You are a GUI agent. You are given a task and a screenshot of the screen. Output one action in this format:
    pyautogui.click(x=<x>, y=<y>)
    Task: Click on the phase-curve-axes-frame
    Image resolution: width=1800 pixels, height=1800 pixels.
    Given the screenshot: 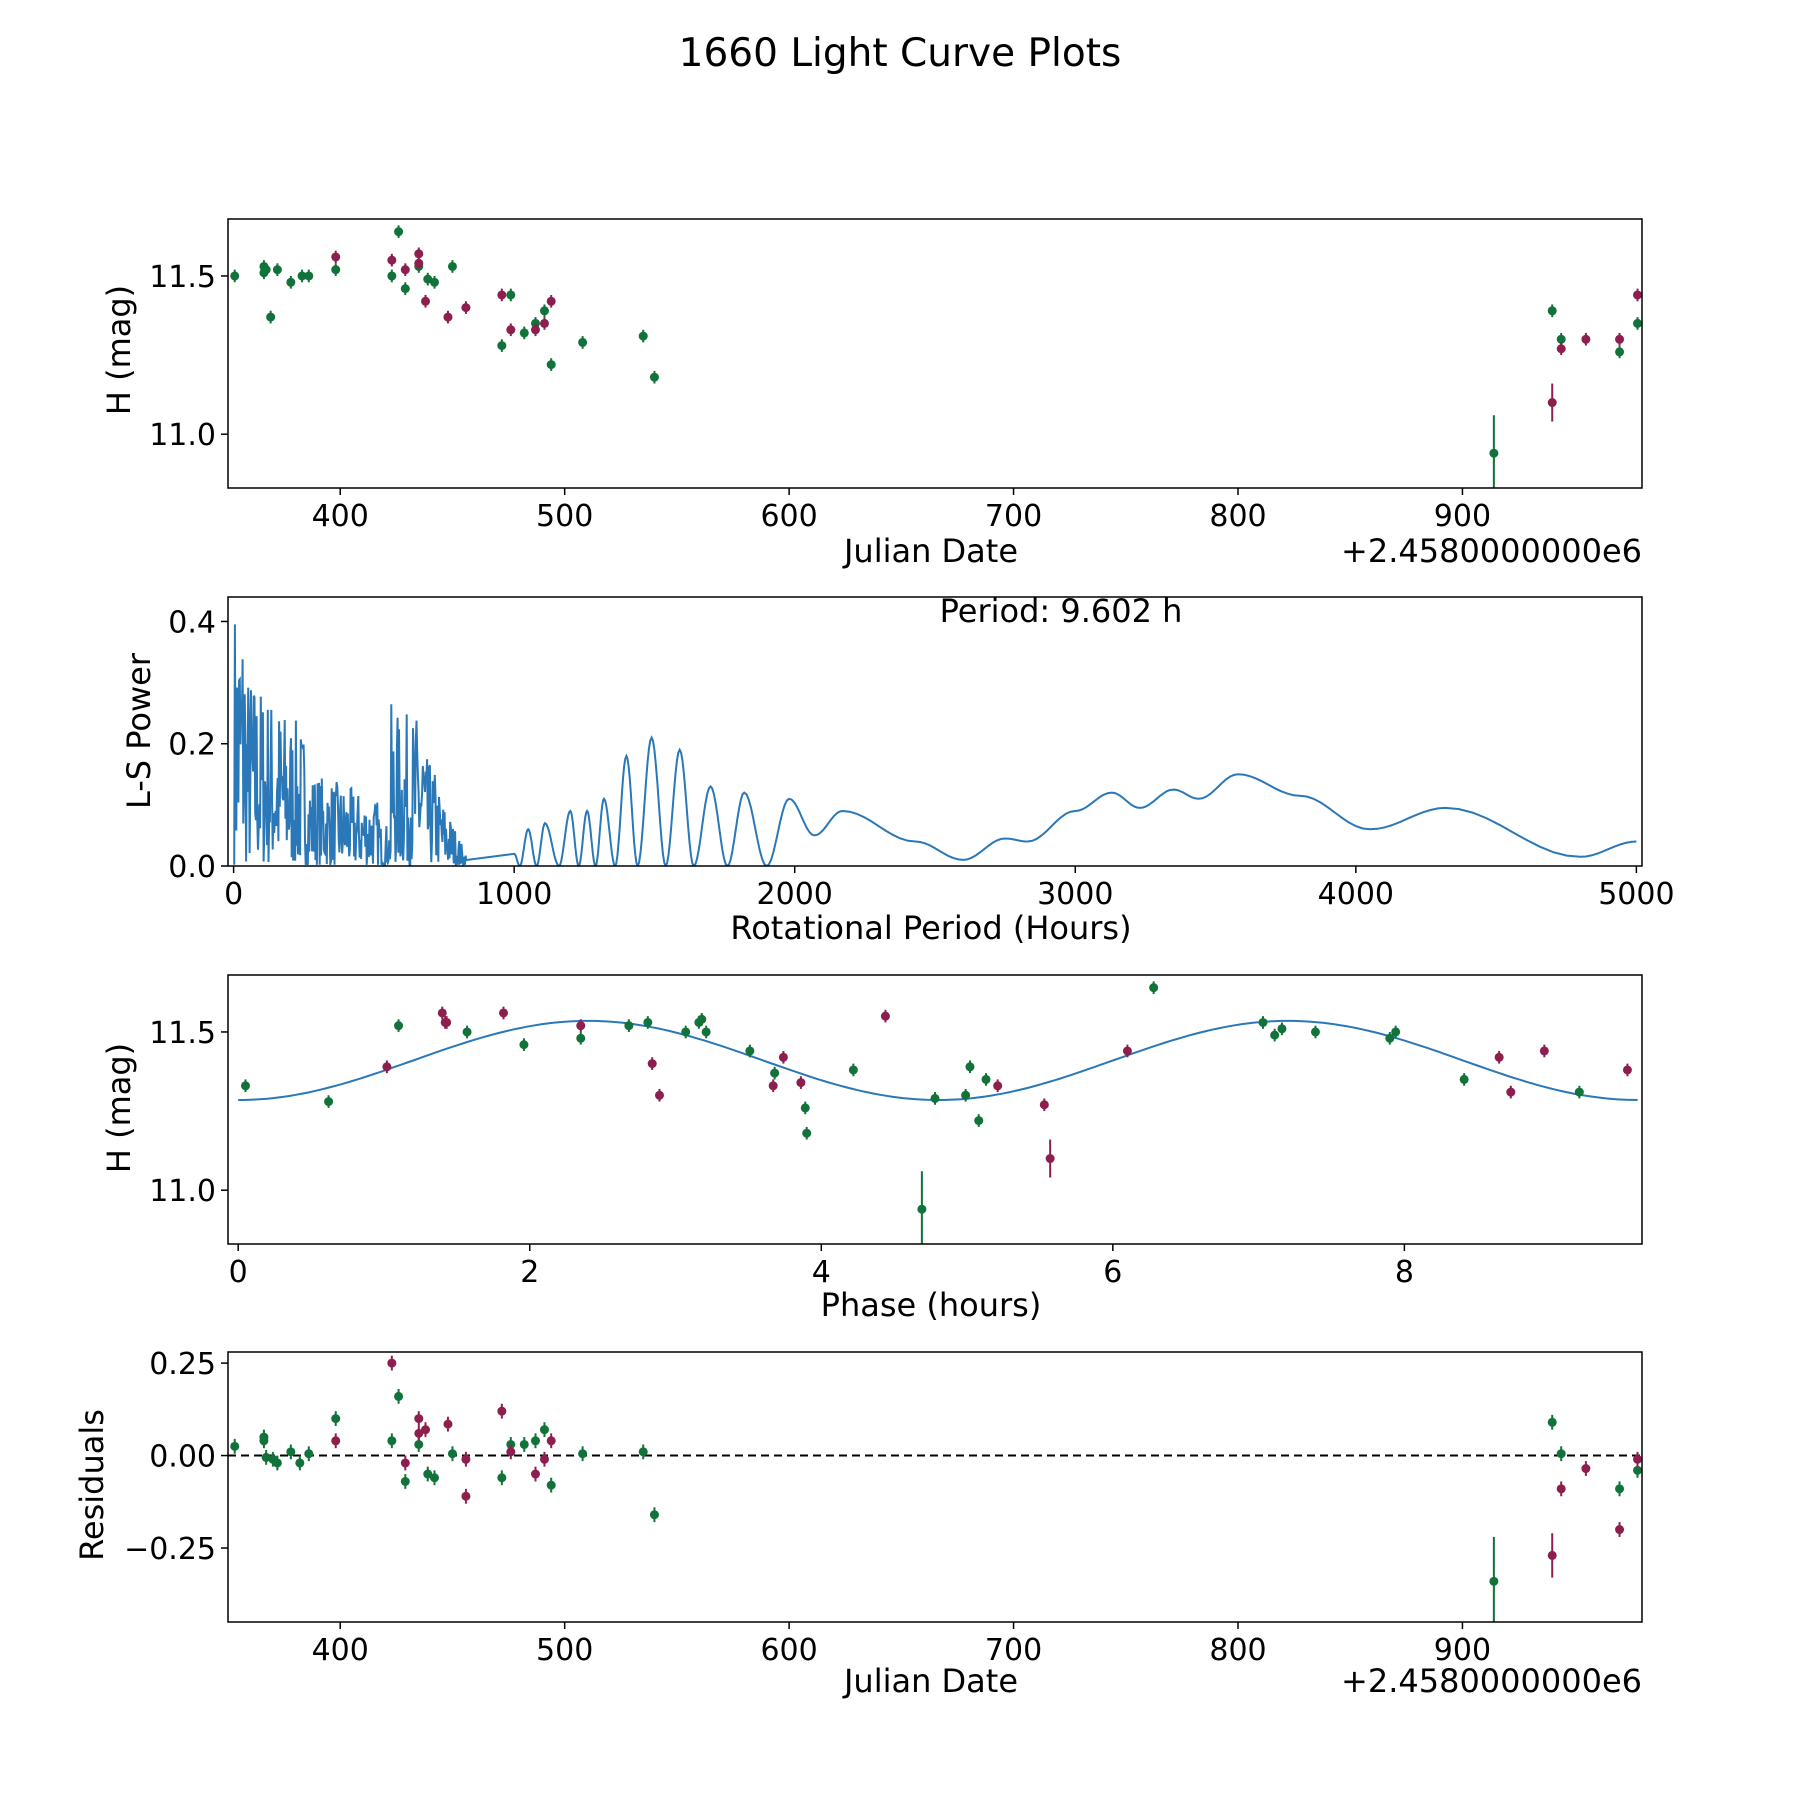 What is the action you would take?
    pyautogui.click(x=935, y=1109)
    